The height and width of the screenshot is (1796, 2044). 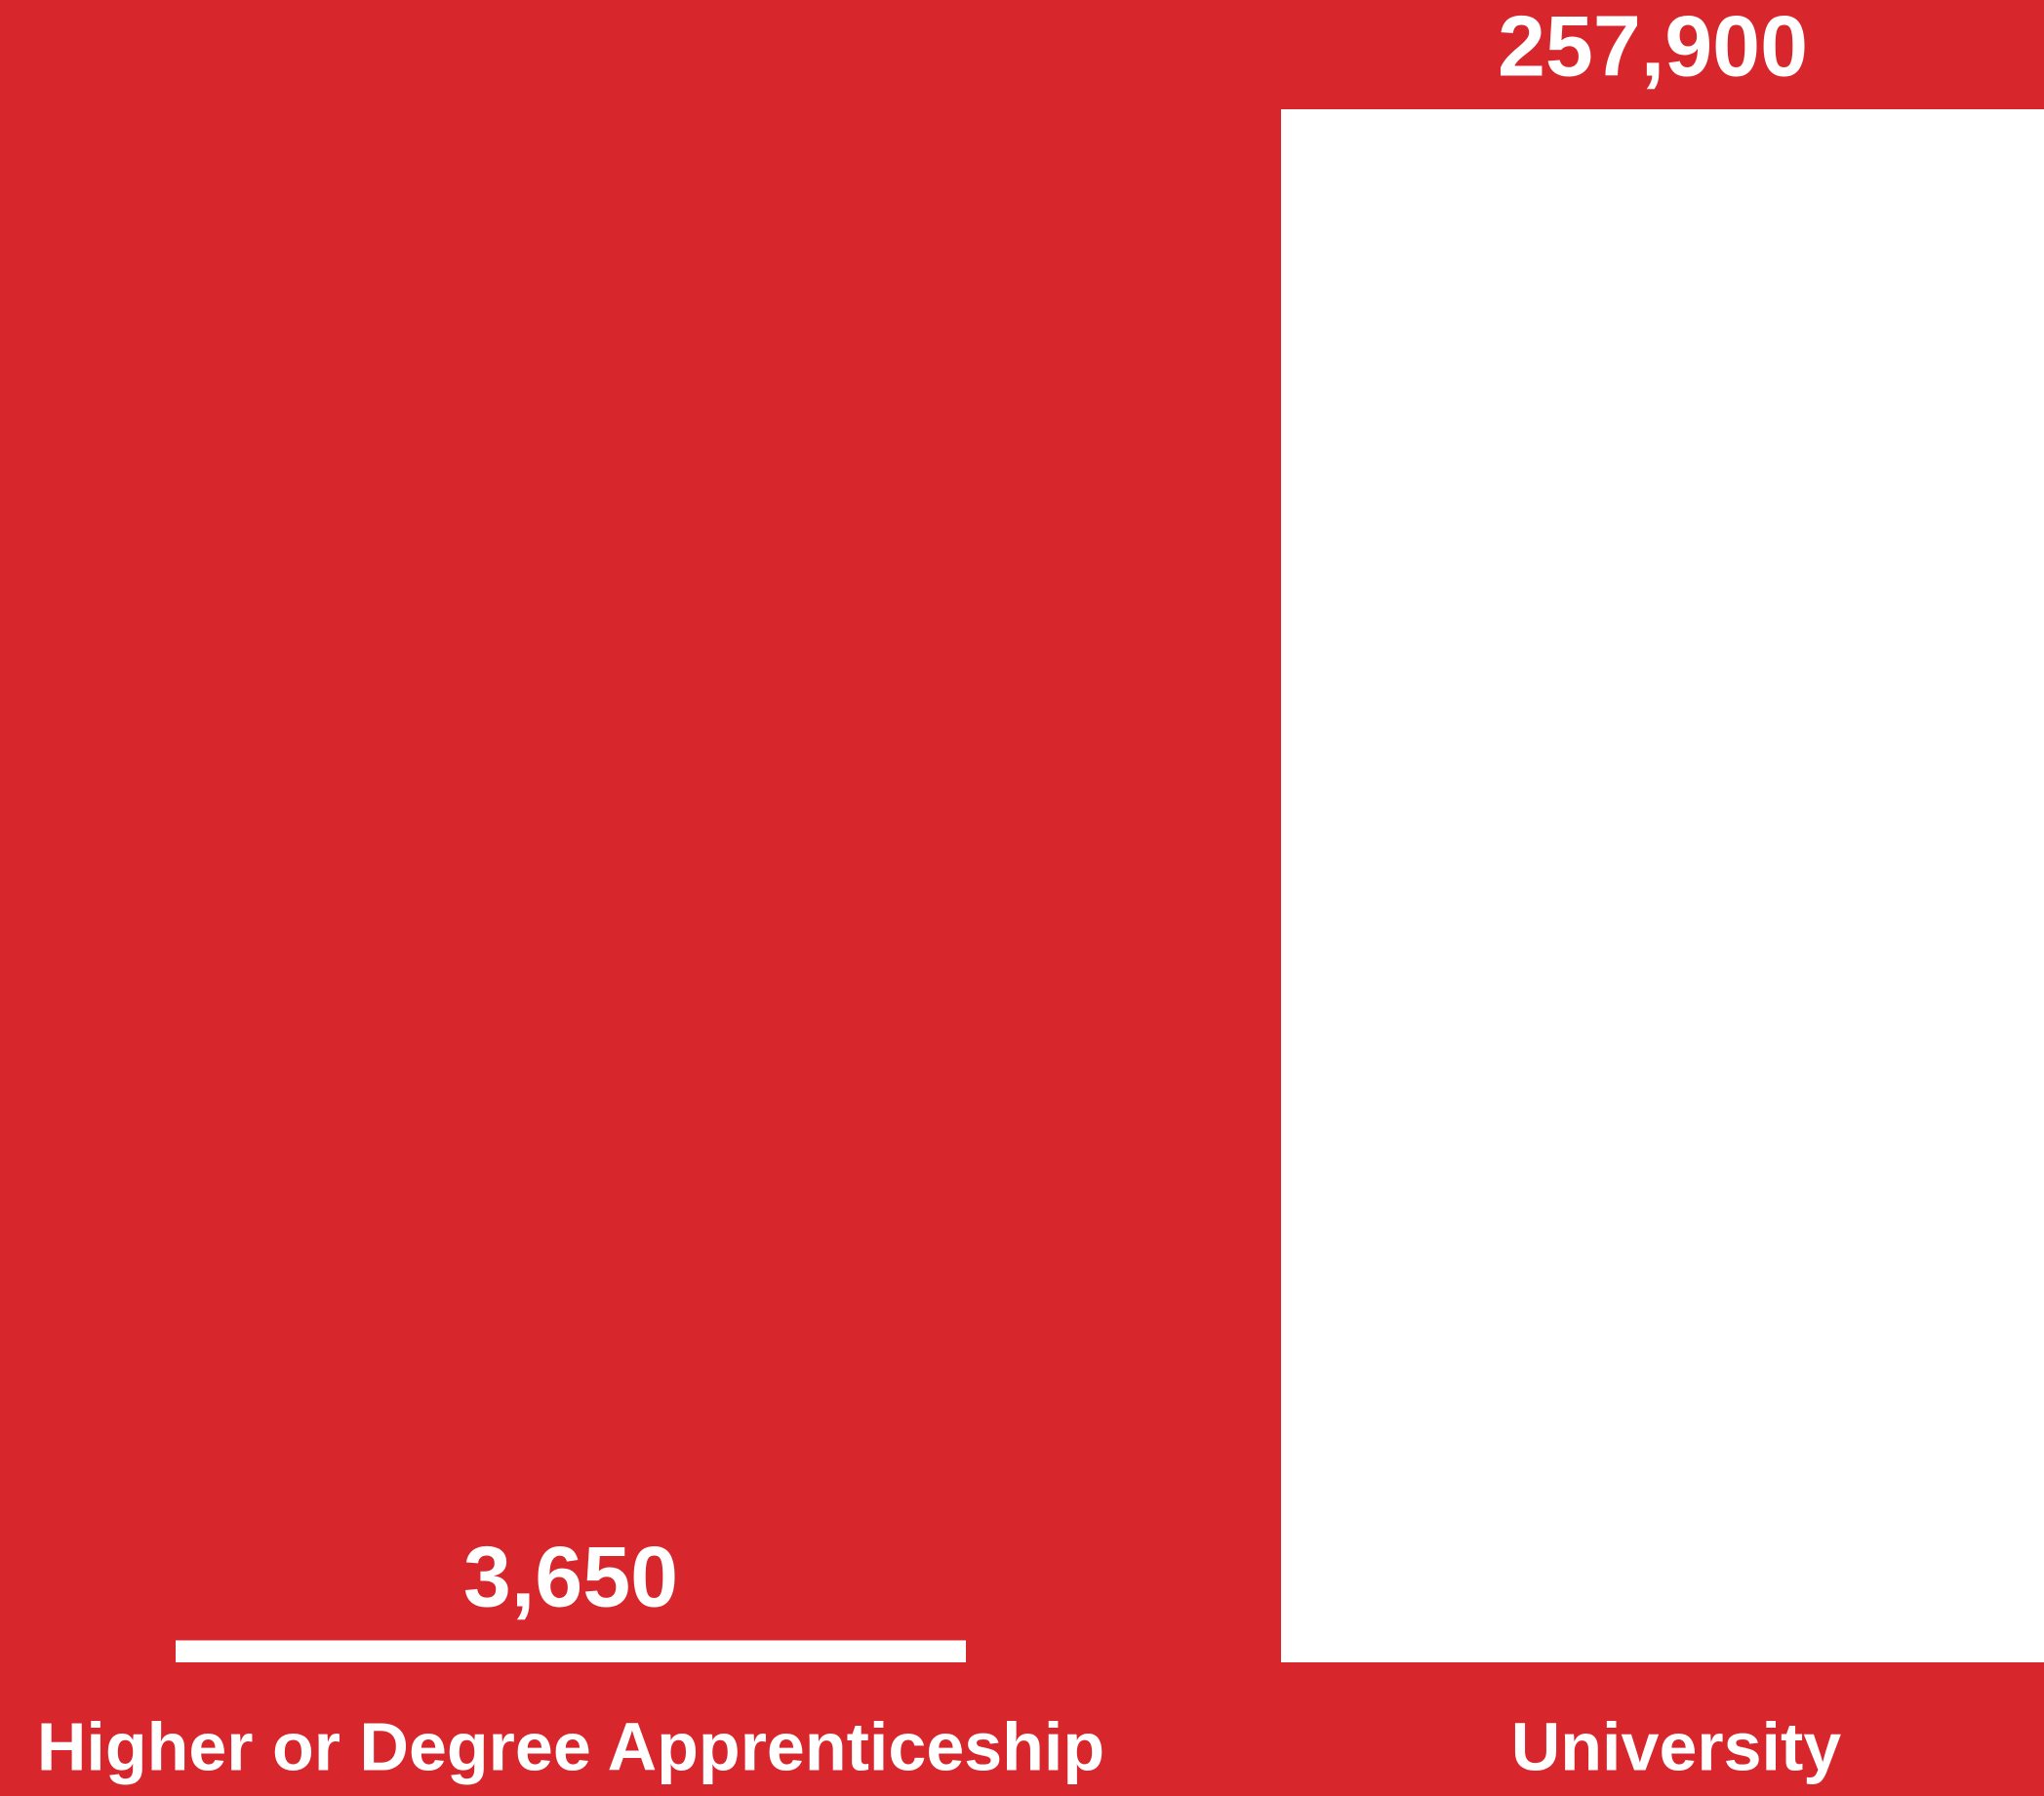 I want to click on category-label: Higher or Degree Apprenticeship, so click(x=570, y=1746).